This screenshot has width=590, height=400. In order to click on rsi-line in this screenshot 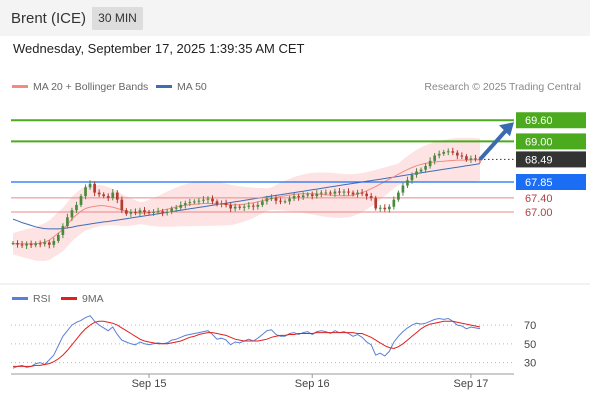, I will do `click(246, 342)`.